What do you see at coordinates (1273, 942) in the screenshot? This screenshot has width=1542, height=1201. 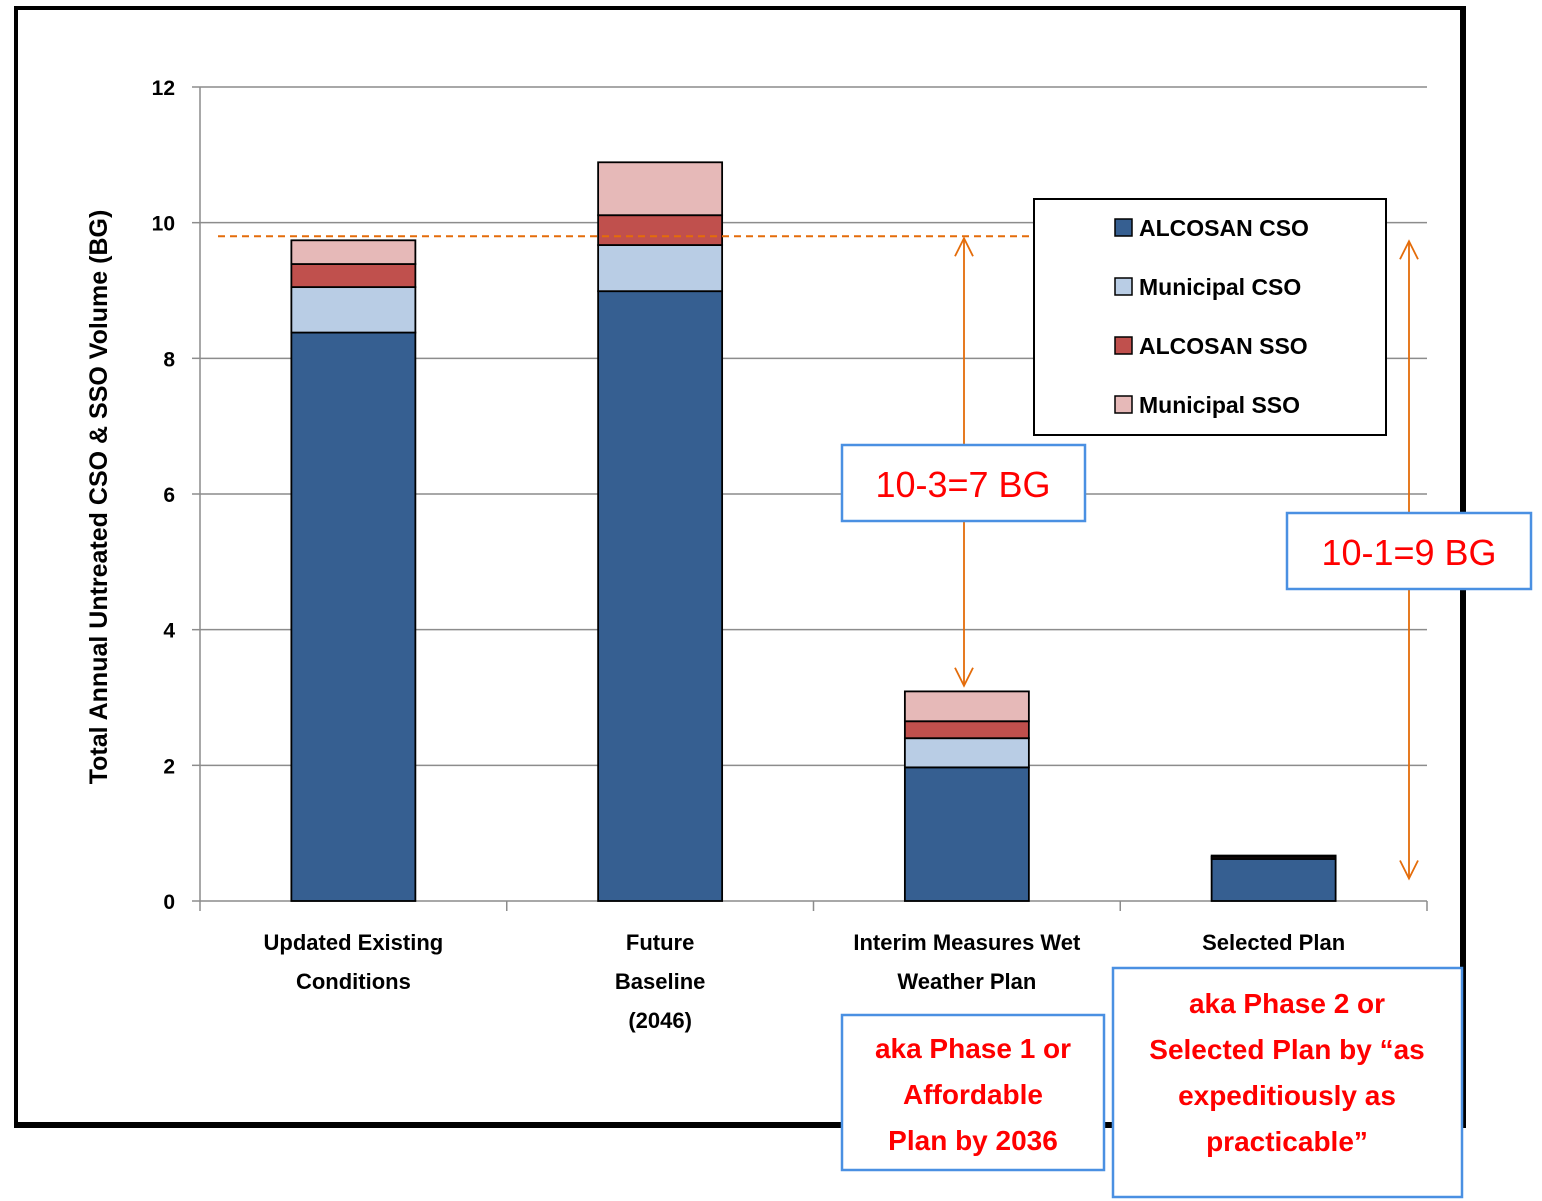 I see `x-category-label: Selected Plan` at bounding box center [1273, 942].